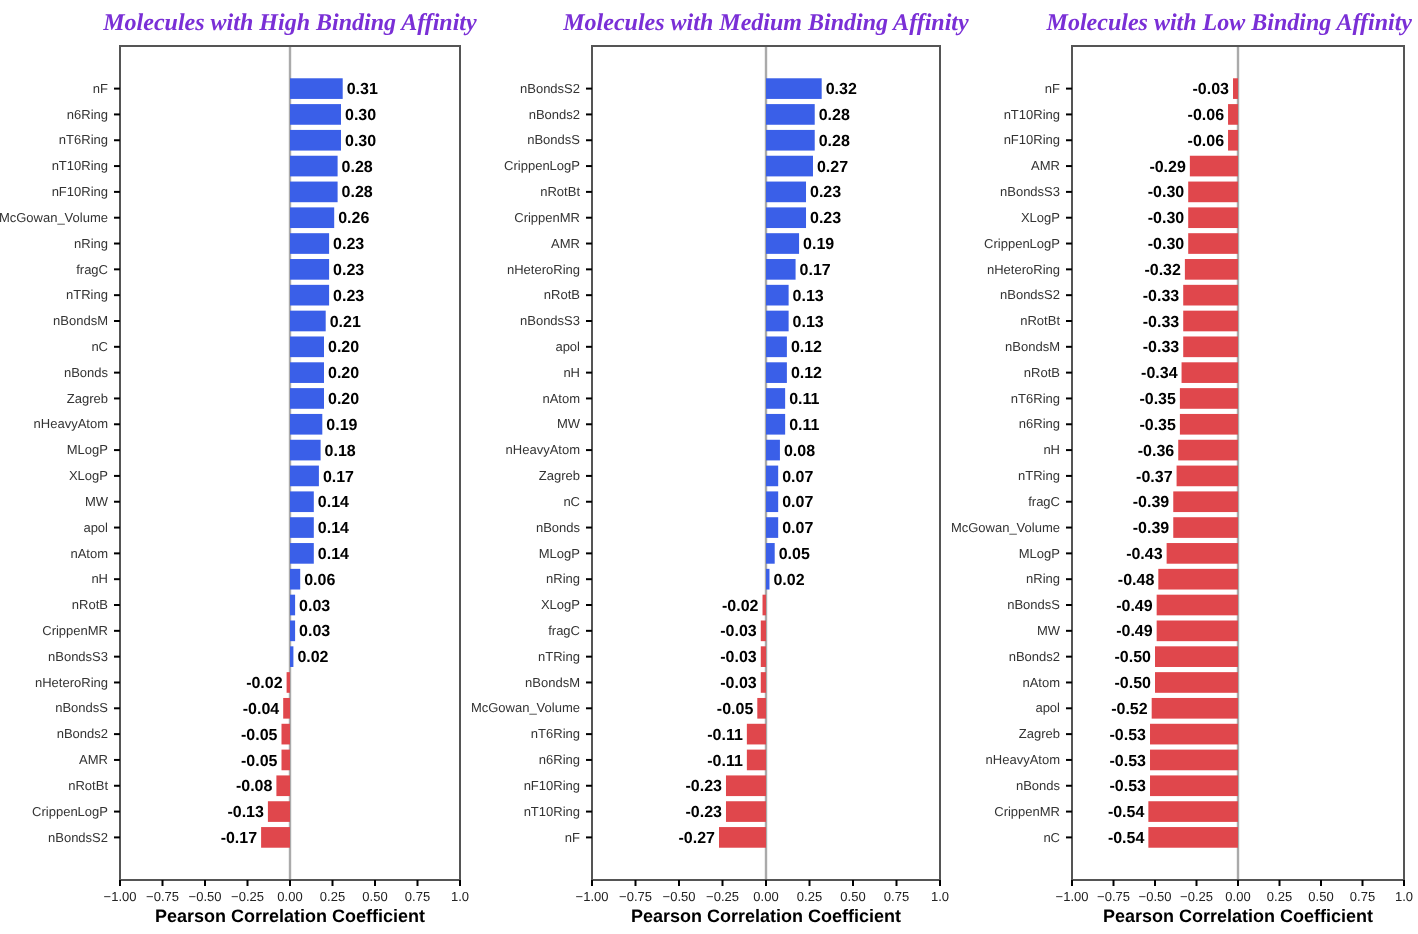 Image resolution: width=1418 pixels, height=934 pixels. Describe the element at coordinates (704, 812) in the screenshot. I see `data-label: -0.23` at that location.